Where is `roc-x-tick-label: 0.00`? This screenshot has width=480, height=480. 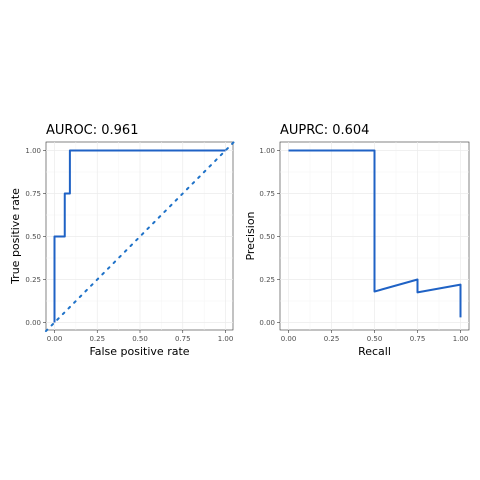 roc-x-tick-label: 0.00 is located at coordinates (55, 339).